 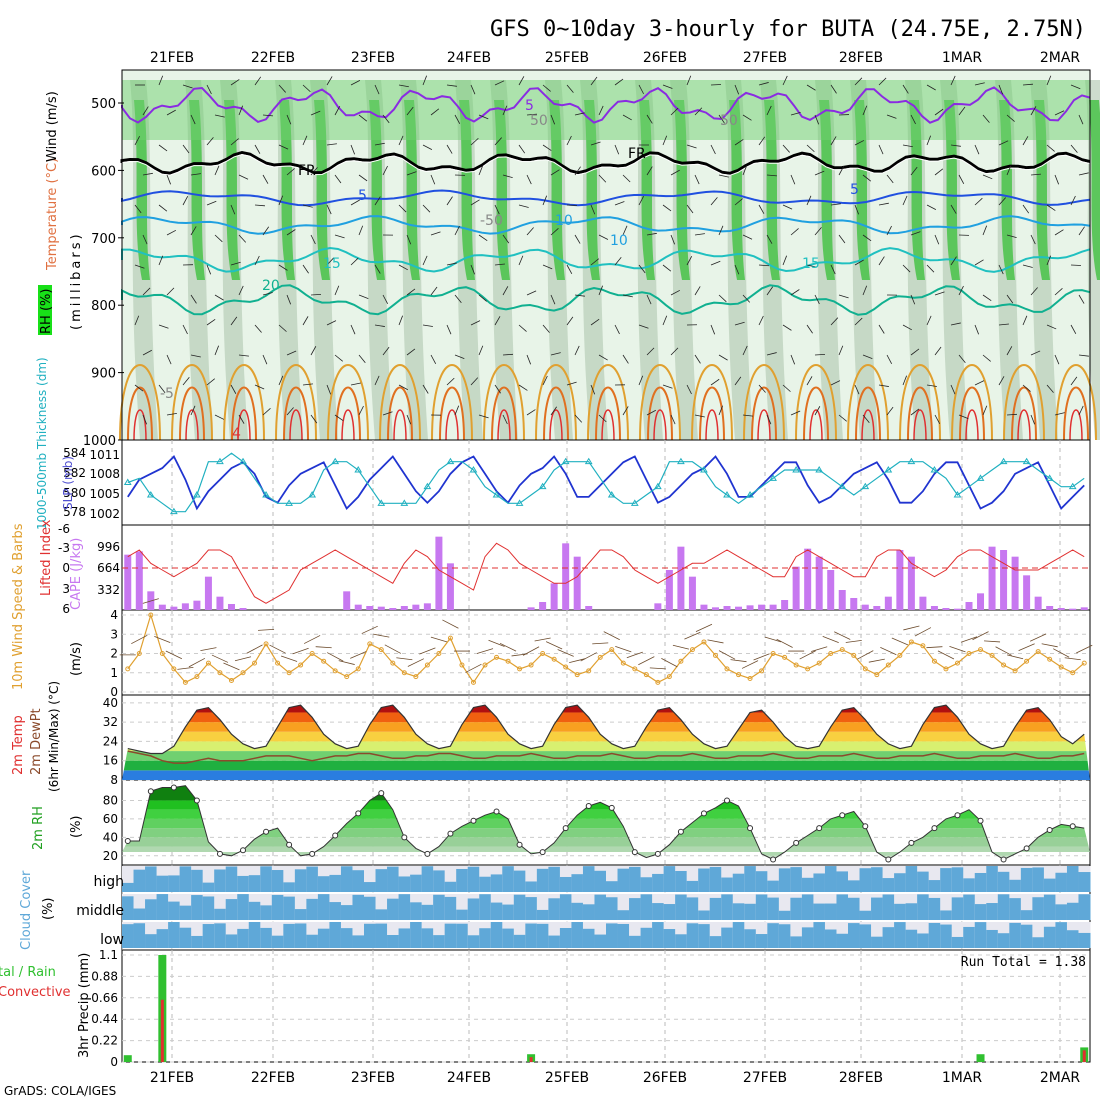 What do you see at coordinates (962, 1078) in the screenshot?
I see `bottom-date-label: 1MAR` at bounding box center [962, 1078].